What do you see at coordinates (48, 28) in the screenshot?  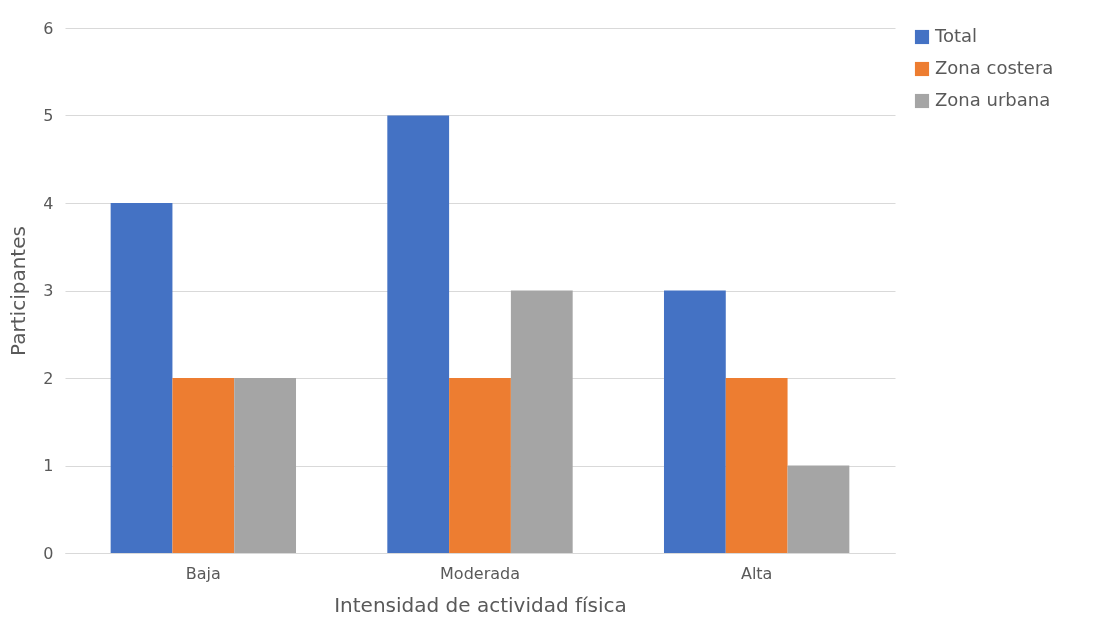 I see `y-tick-label: 6` at bounding box center [48, 28].